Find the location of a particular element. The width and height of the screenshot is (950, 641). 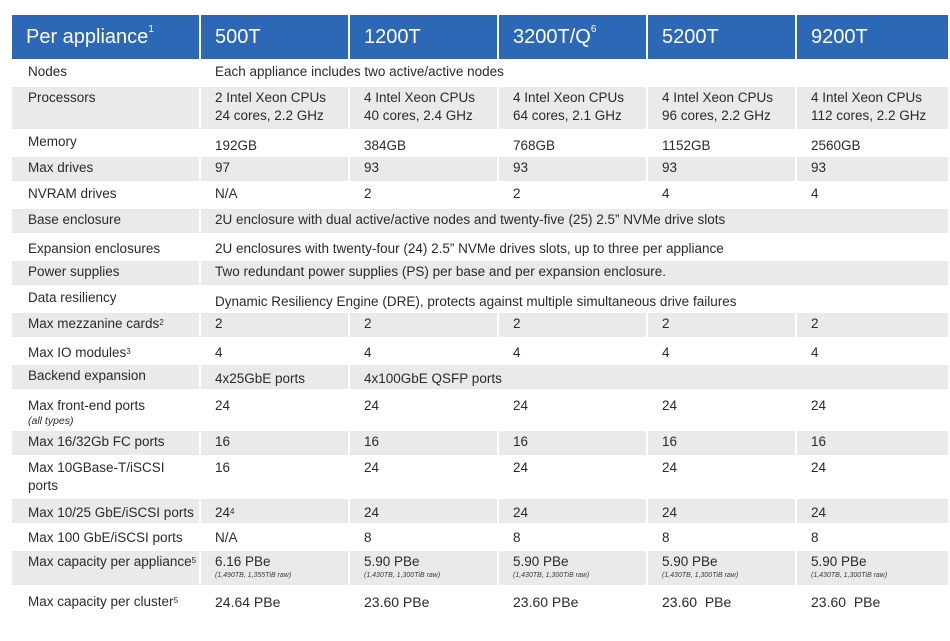

cell: 768GB is located at coordinates (572, 143).